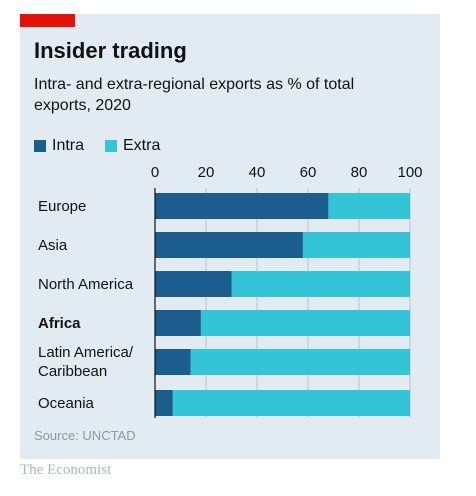 The height and width of the screenshot is (496, 476). Describe the element at coordinates (410, 172) in the screenshot. I see `x-tick-label: 100` at that location.